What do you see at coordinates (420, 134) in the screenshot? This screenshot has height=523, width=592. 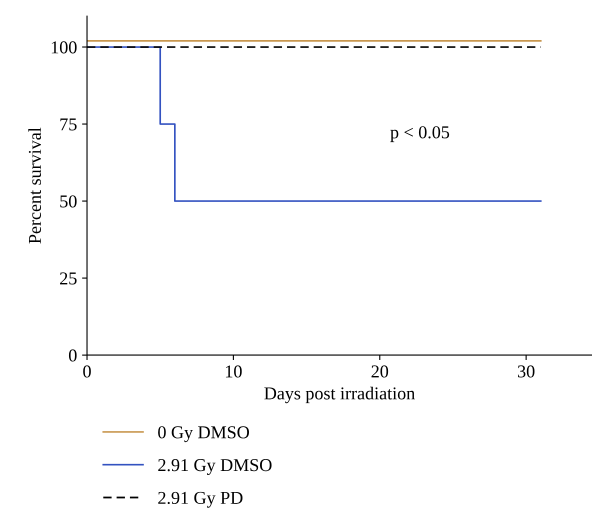 I see `annotation: p < 0.05` at bounding box center [420, 134].